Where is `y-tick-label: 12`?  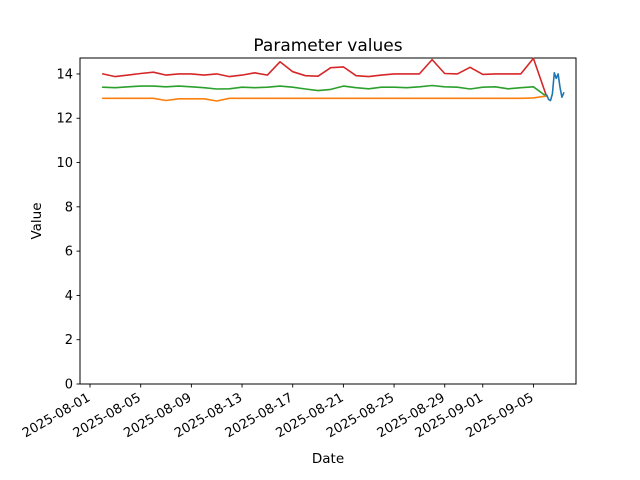 y-tick-label: 12 is located at coordinates (64, 119).